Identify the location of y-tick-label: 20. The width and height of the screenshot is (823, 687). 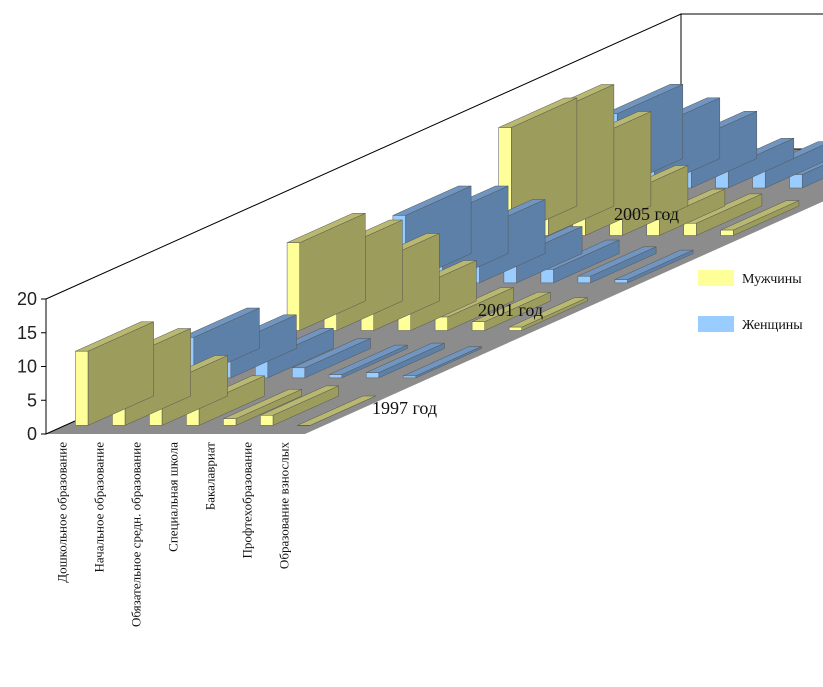
(27, 299).